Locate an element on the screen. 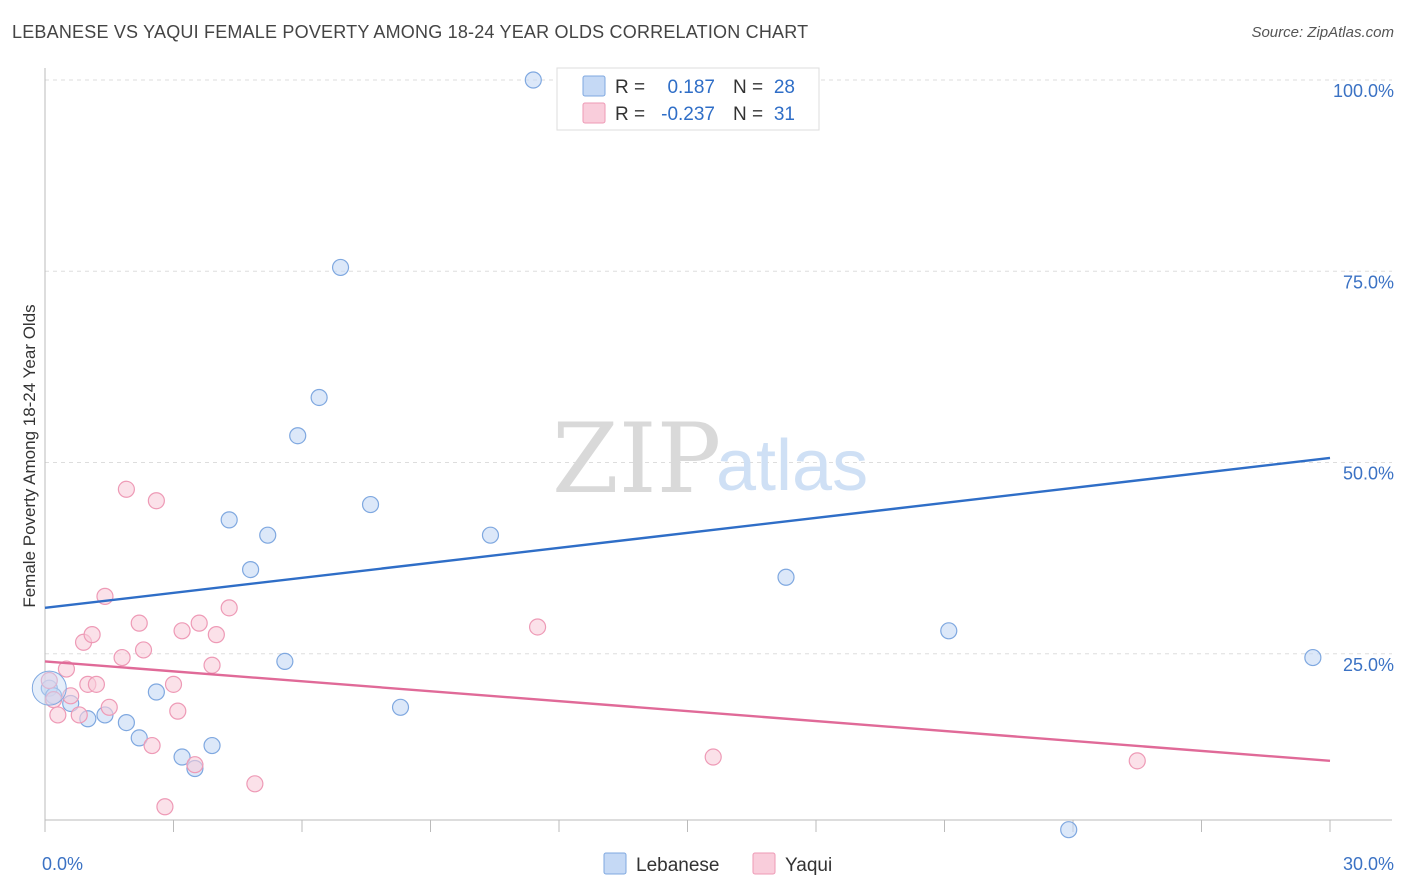  bottom-legend-label-yaqui: Yaqui is located at coordinates (808, 865).